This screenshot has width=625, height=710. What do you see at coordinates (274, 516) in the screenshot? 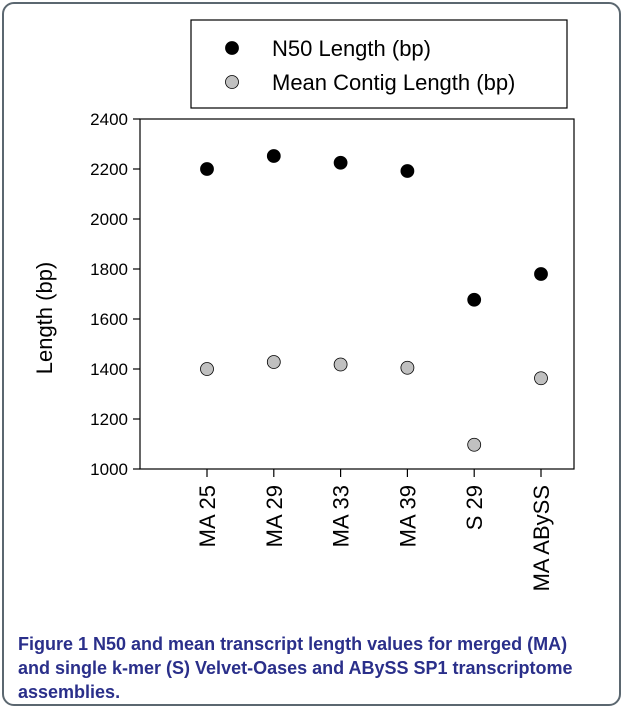
I see `x-tick-label: MA 29` at bounding box center [274, 516].